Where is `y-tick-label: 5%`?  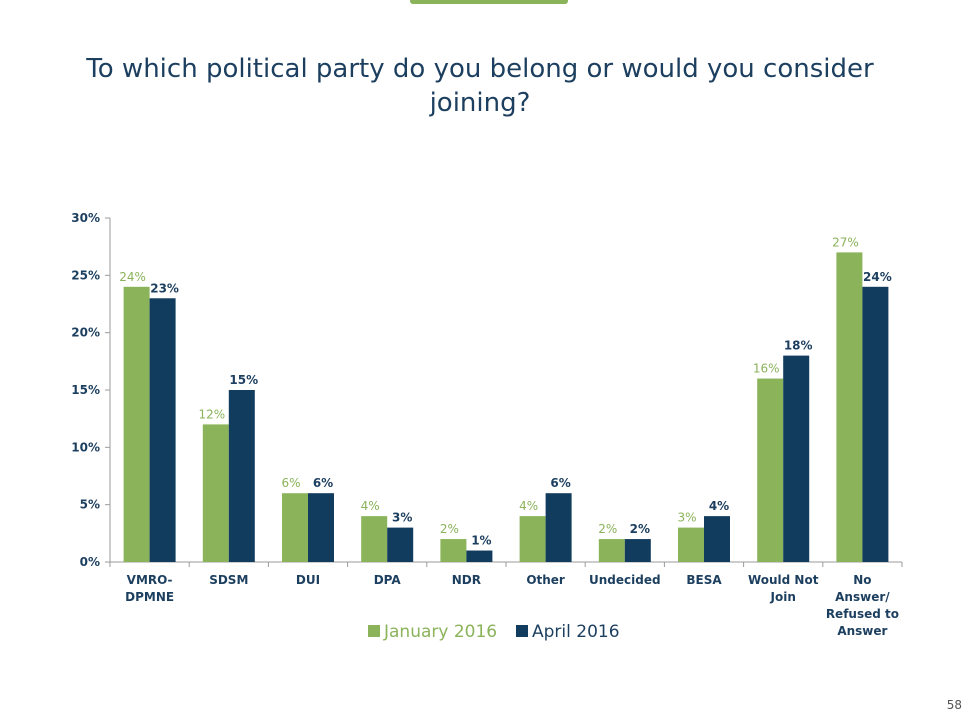
y-tick-label: 5% is located at coordinates (90, 505).